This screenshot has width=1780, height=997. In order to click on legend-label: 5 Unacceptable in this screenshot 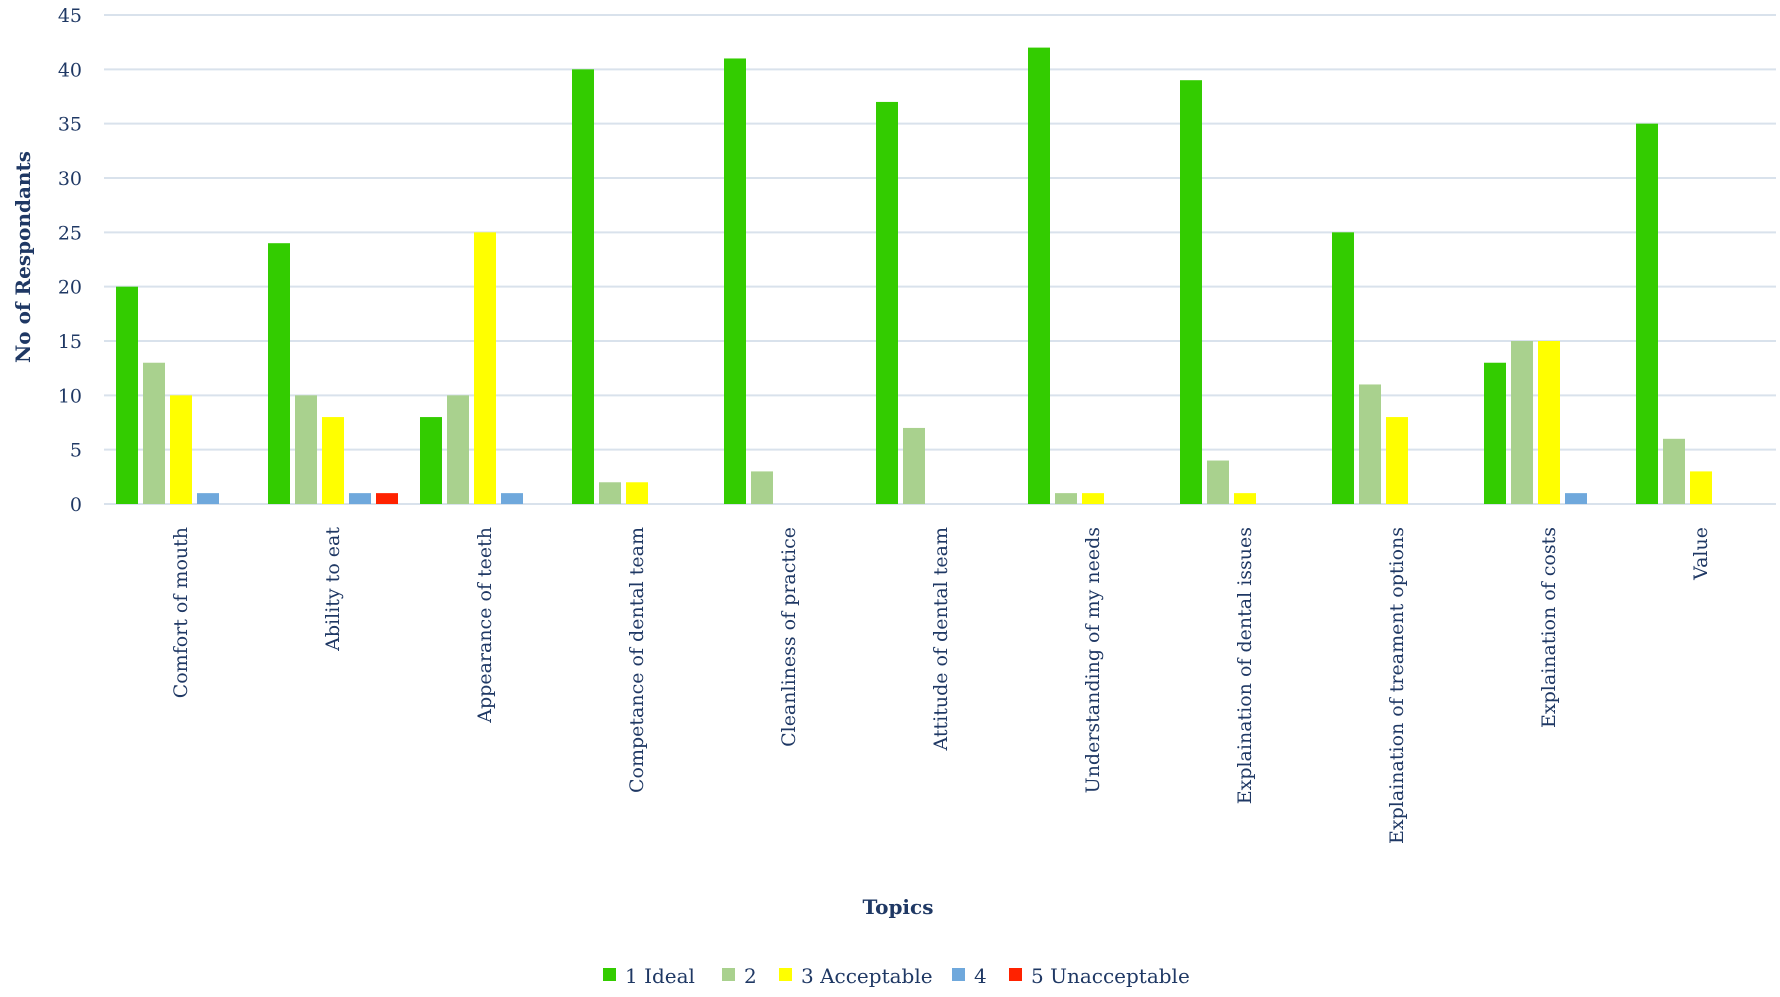, I will do `click(1110, 976)`.